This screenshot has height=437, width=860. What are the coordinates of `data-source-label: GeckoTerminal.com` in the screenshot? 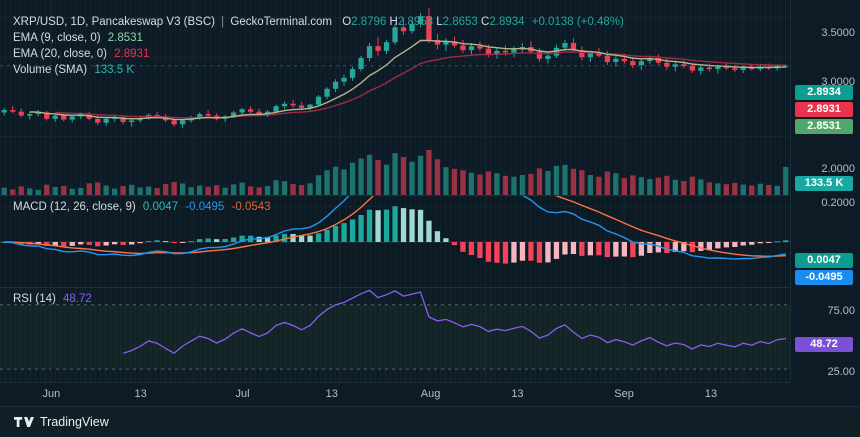 It's located at (281, 22).